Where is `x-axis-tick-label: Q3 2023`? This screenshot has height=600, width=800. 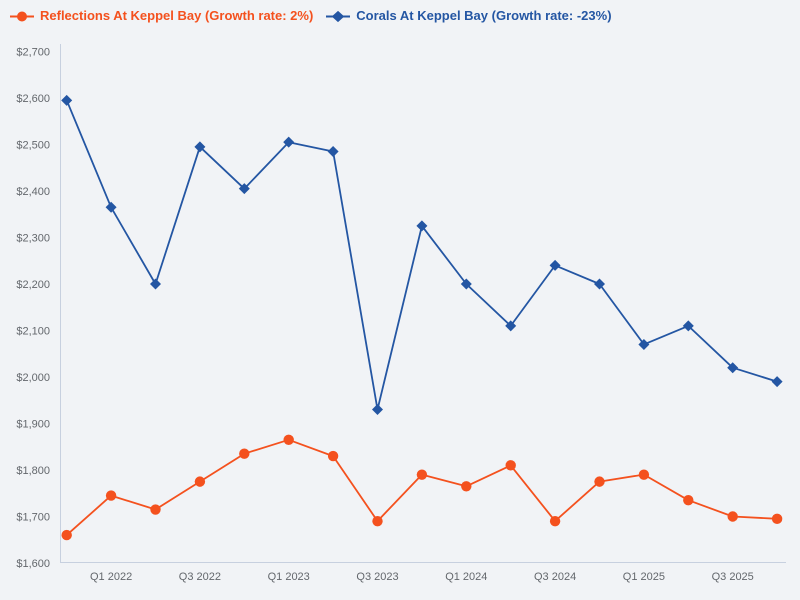 x-axis-tick-label: Q3 2023 is located at coordinates (377, 577).